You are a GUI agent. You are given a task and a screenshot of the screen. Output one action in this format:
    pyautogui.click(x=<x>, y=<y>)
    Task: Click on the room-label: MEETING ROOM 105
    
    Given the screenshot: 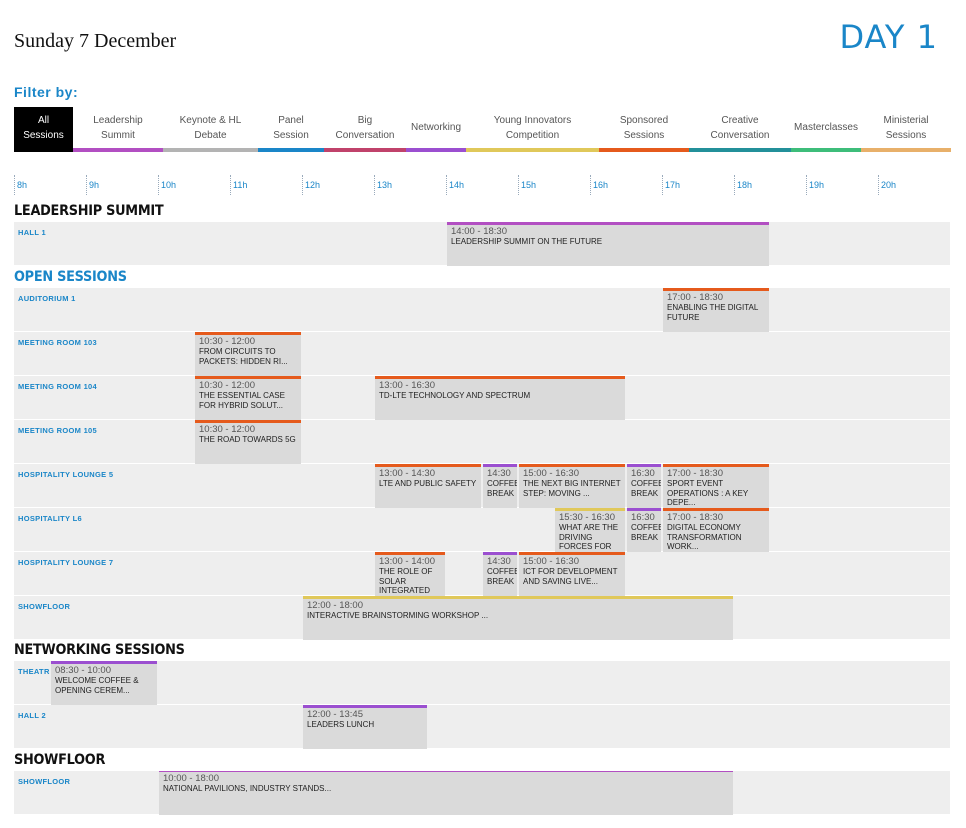 What is the action you would take?
    pyautogui.click(x=57, y=430)
    